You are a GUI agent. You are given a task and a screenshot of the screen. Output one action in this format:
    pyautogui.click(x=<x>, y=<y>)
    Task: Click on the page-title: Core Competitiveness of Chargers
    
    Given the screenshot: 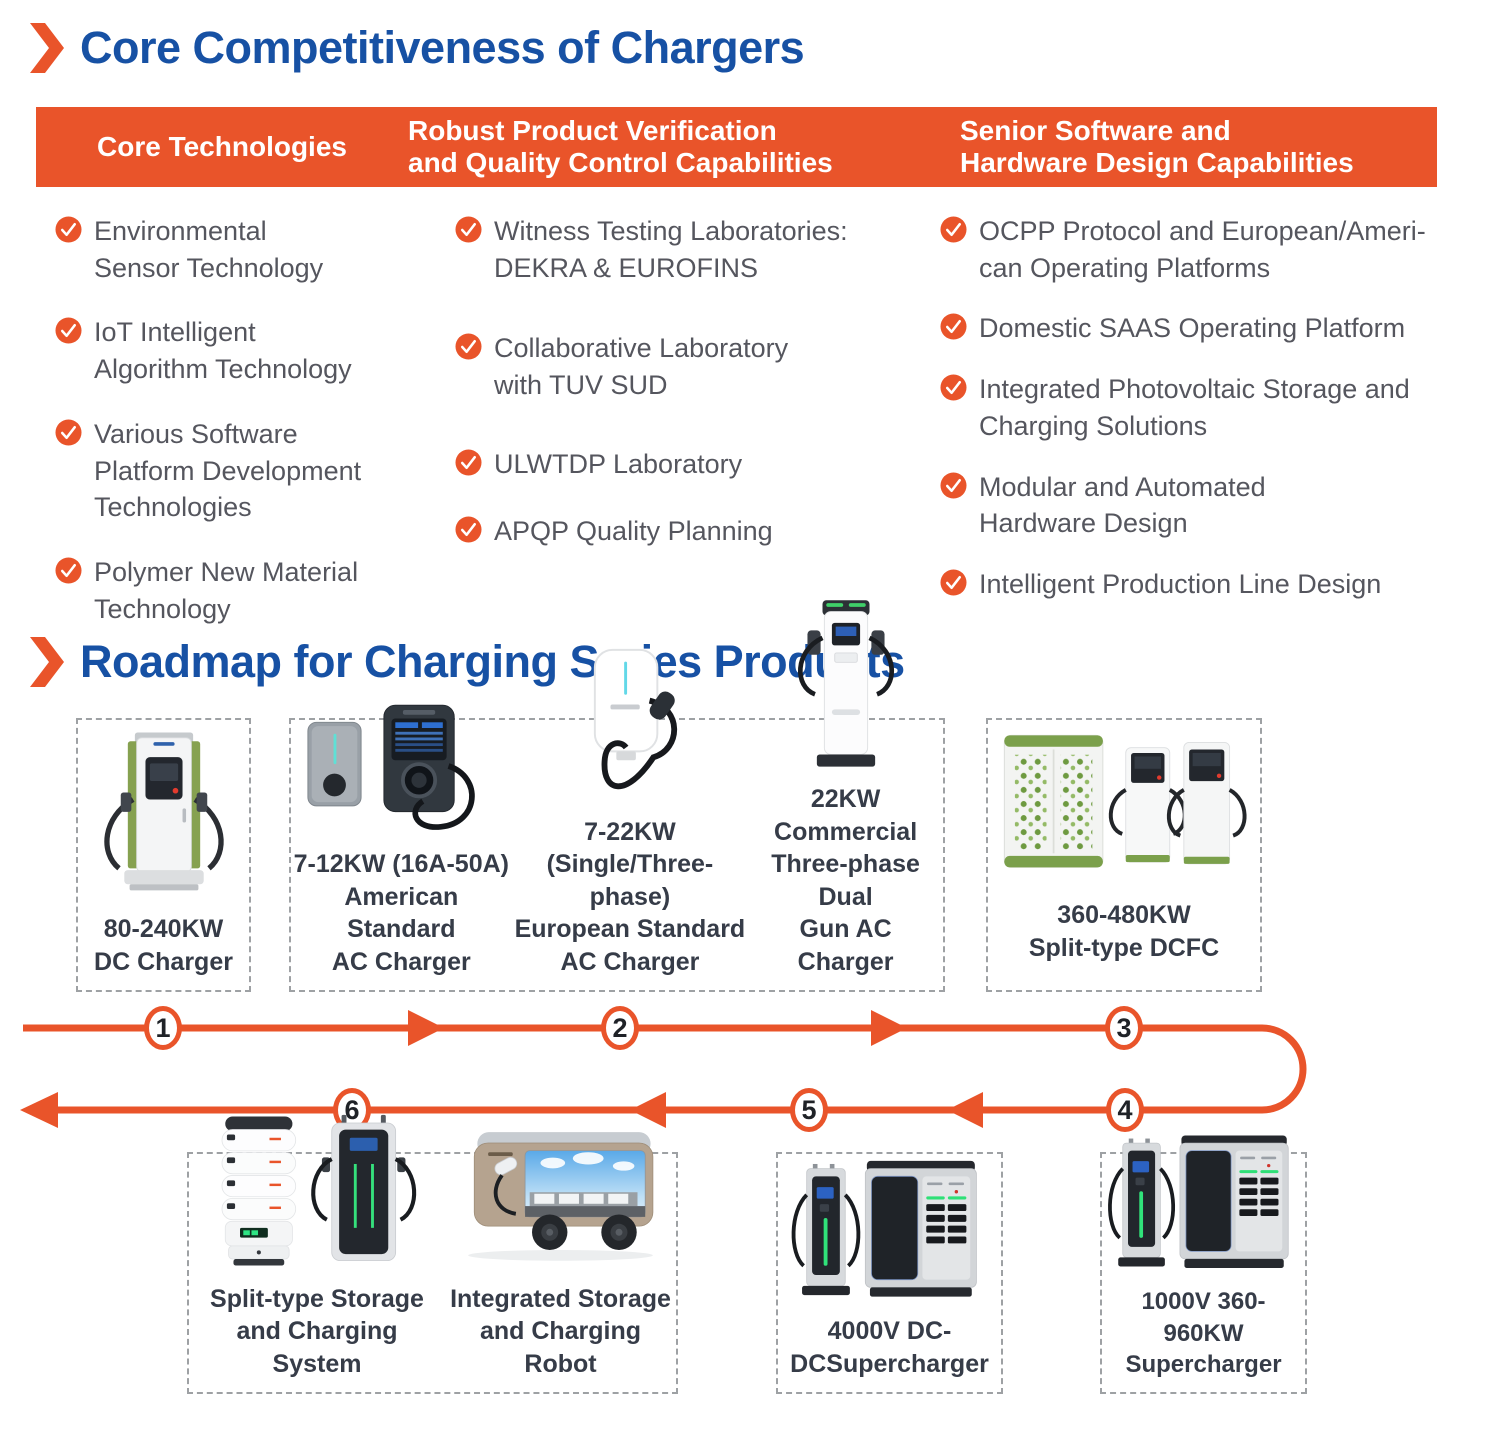 What is the action you would take?
    pyautogui.click(x=442, y=47)
    